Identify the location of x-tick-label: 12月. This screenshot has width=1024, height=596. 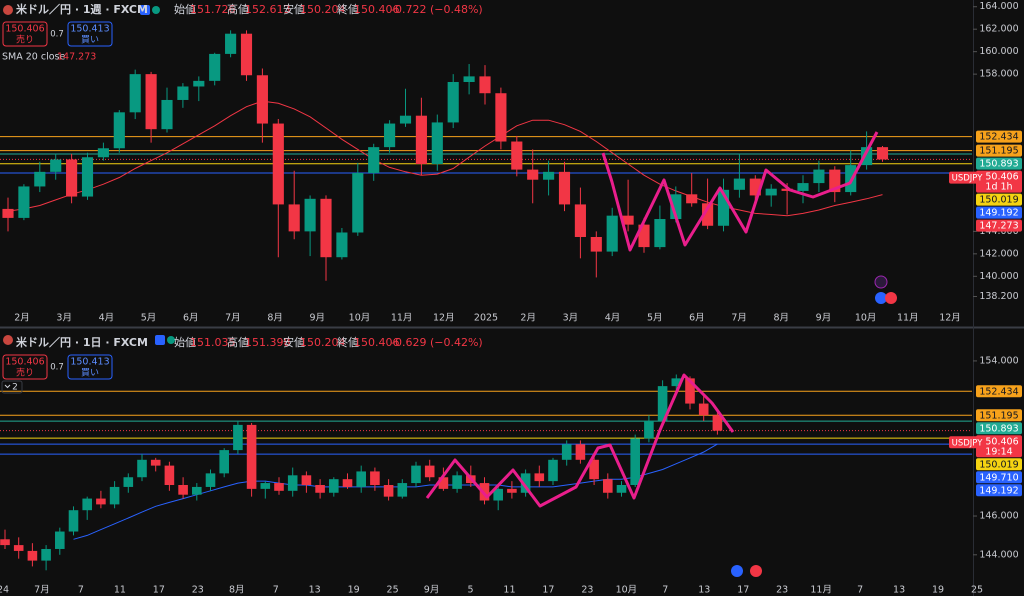
(950, 318).